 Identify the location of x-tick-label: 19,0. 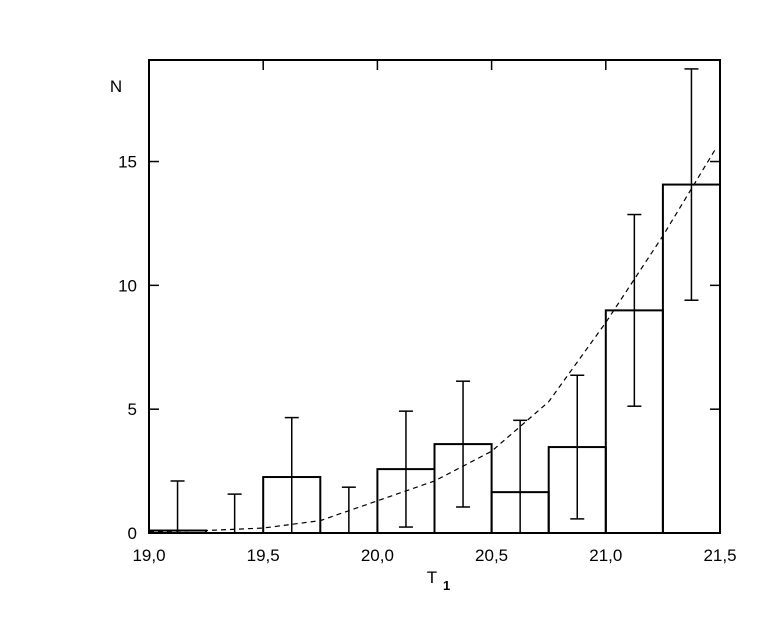
(148, 555).